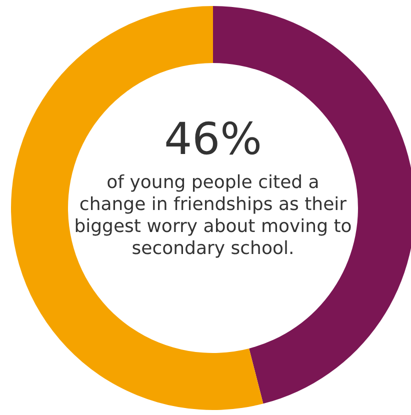 This screenshot has height=415, width=411. I want to click on text: of young people cited a change in friendships as their biggest worry about moving to secondary school., so click(213, 216).